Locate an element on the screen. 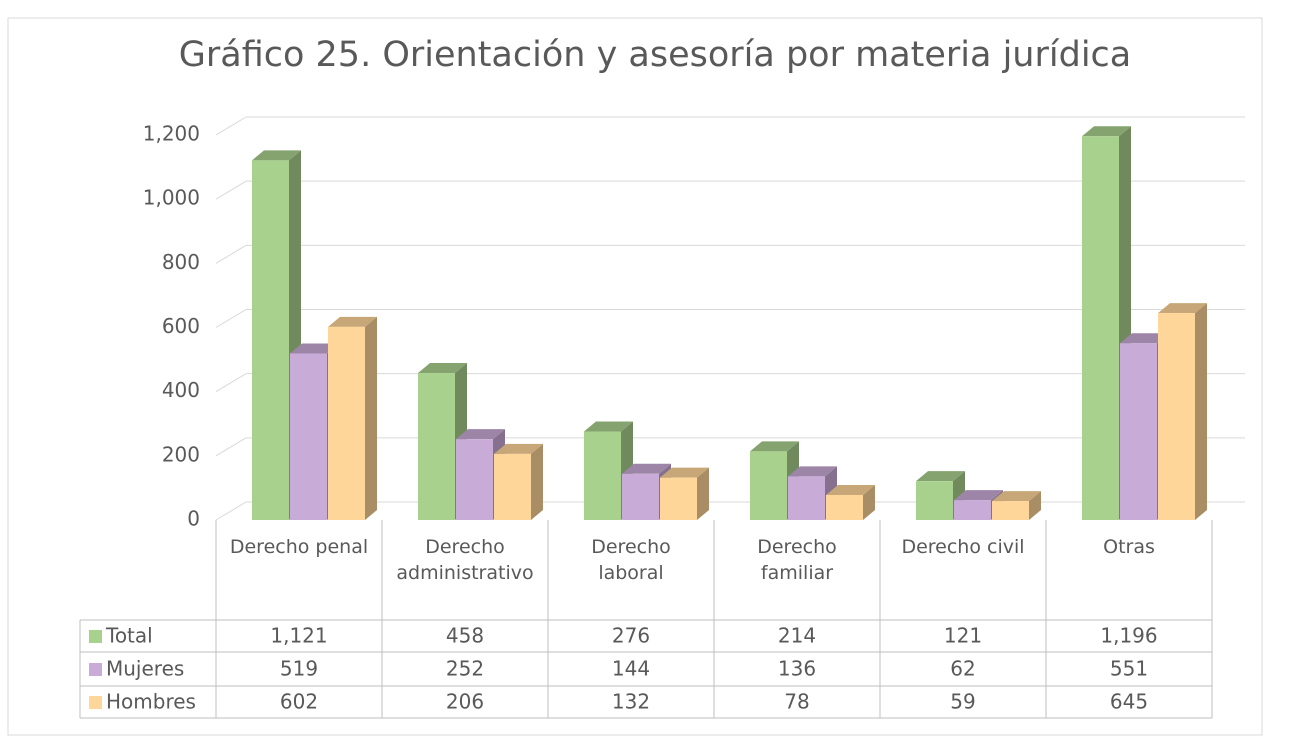 This screenshot has height=747, width=1305. table-value: 1,196 is located at coordinates (1128, 636).